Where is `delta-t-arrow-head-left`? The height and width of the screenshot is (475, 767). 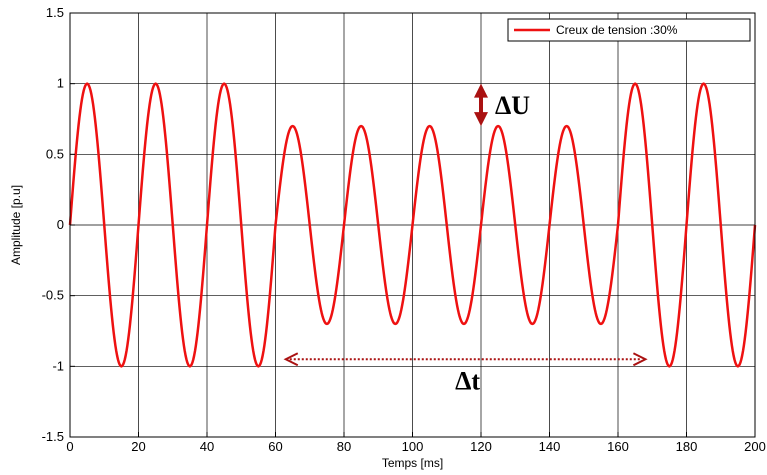
delta-t-arrow-head-left is located at coordinates (291, 359).